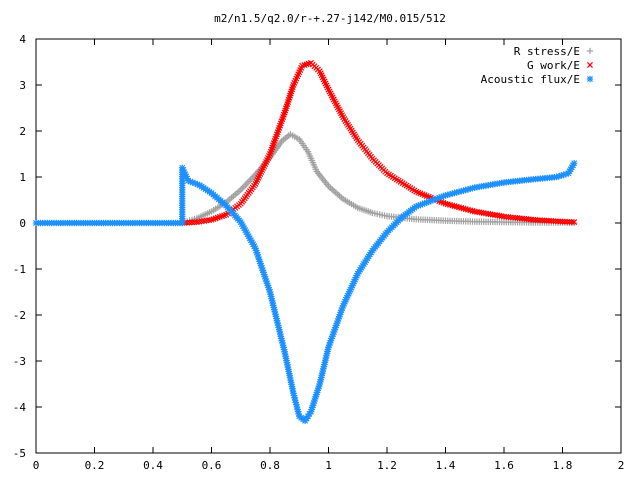  I want to click on x-tick-label: 1.8, so click(563, 465).